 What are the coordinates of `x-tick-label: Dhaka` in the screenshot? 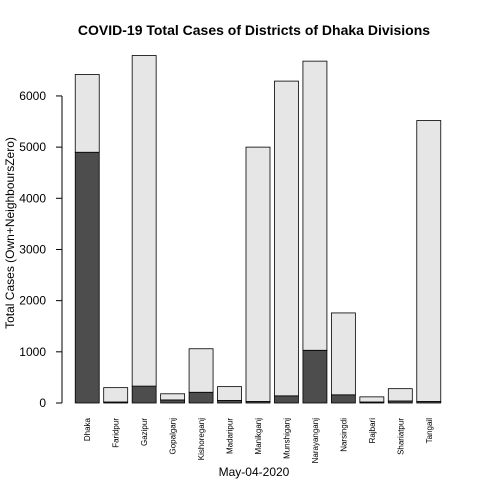 It's located at (87, 429).